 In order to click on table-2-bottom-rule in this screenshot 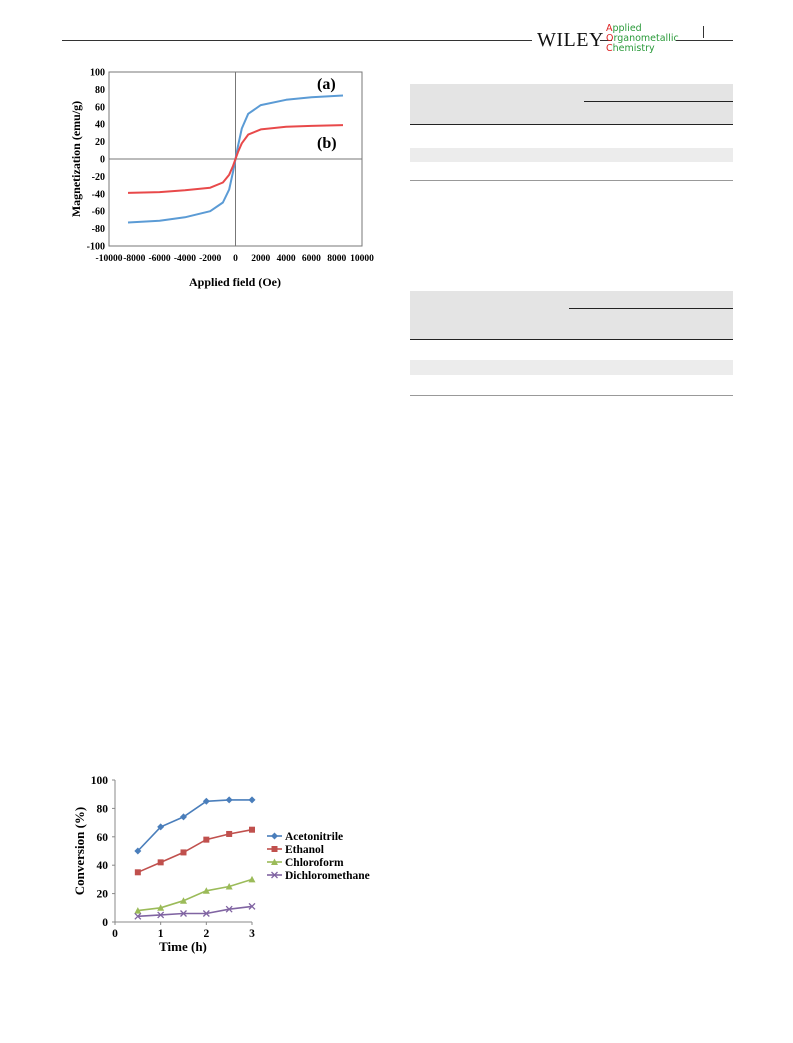, I will do `click(571, 395)`.